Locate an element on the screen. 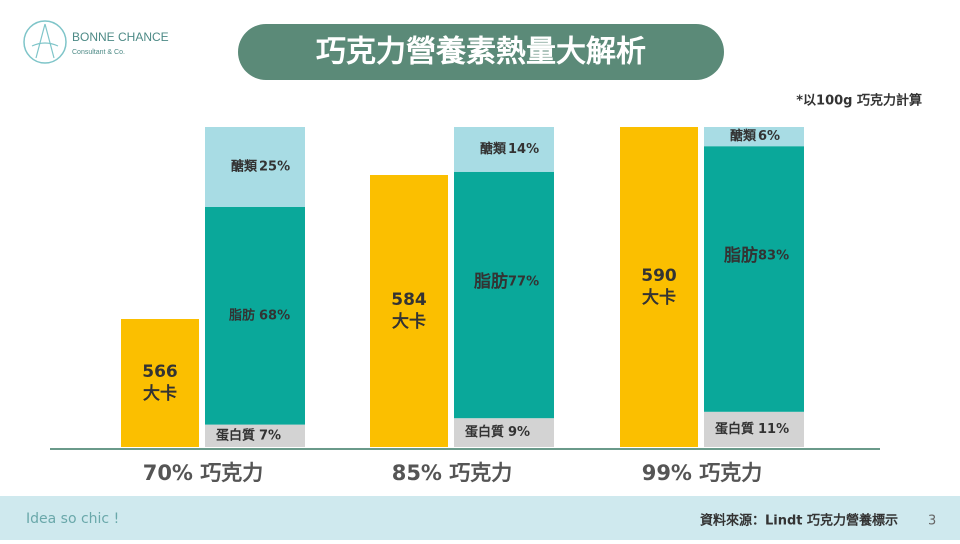  logo: BONNE CHANCE Consultant & Co. is located at coordinates (96, 42).